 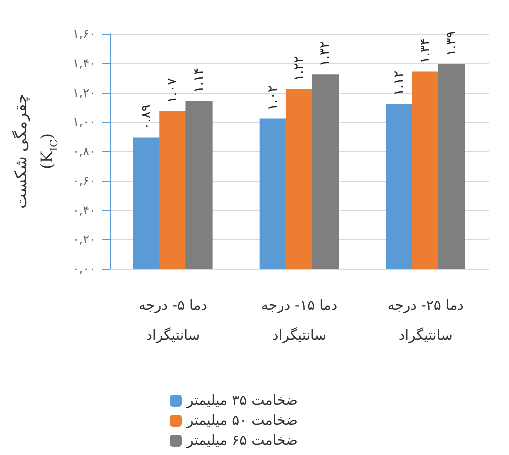 What do you see at coordinates (452, 43) in the screenshot?
I see `data-label: ۱.۳۹` at bounding box center [452, 43].